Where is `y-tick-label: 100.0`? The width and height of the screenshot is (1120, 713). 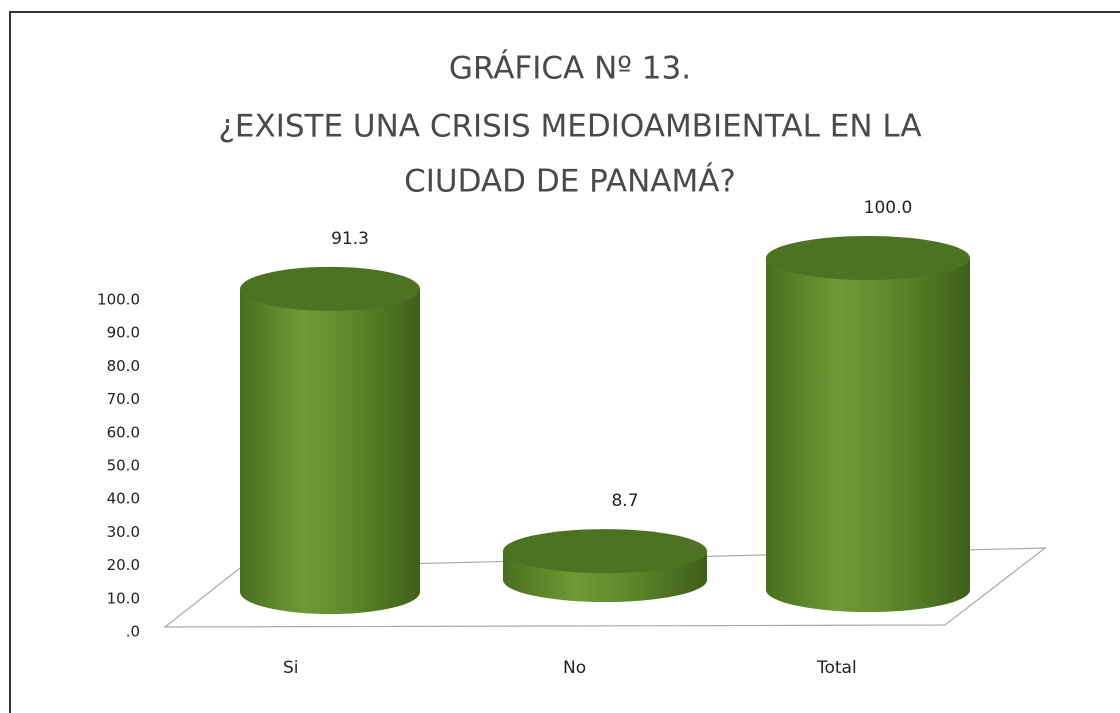
y-tick-label: 100.0 is located at coordinates (118, 300).